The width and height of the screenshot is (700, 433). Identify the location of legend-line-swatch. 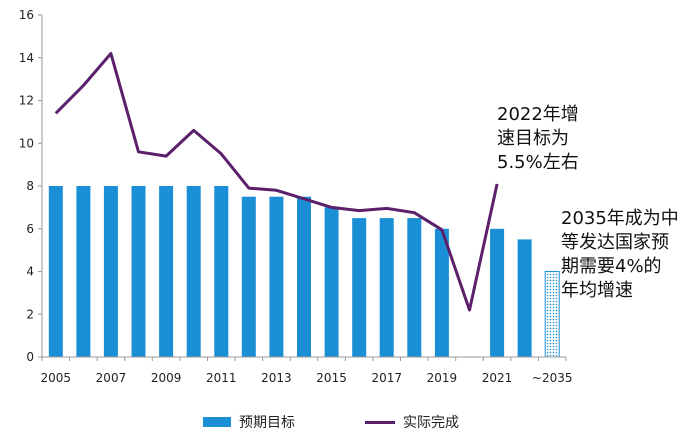
(380, 422).